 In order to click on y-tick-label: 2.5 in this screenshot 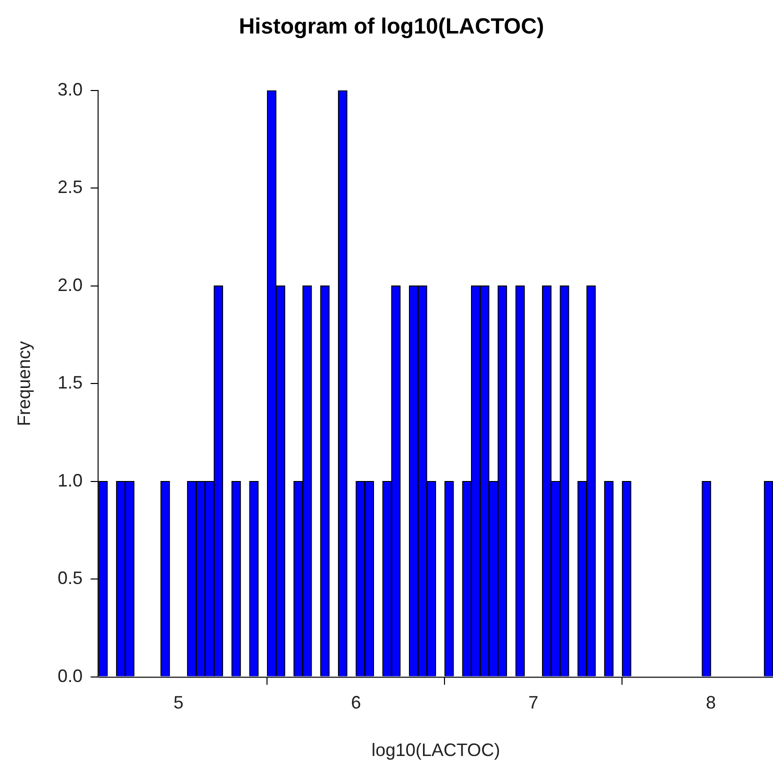, I will do `click(70, 187)`.